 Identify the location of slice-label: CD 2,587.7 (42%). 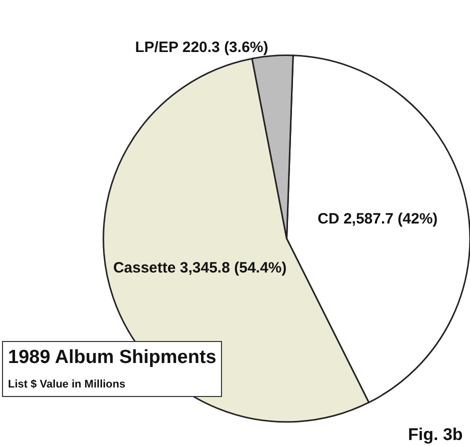
(378, 219).